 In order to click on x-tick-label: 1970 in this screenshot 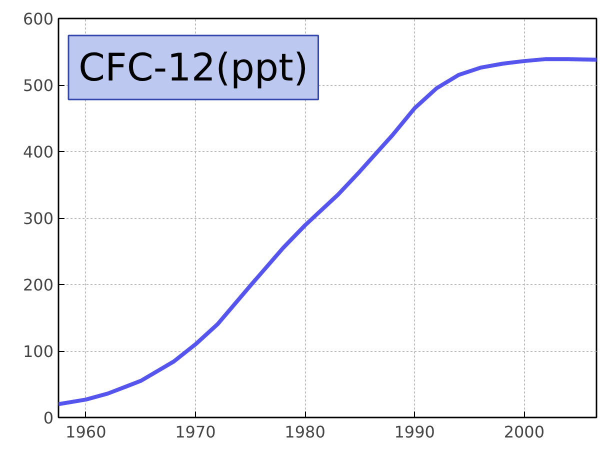, I will do `click(195, 432)`.